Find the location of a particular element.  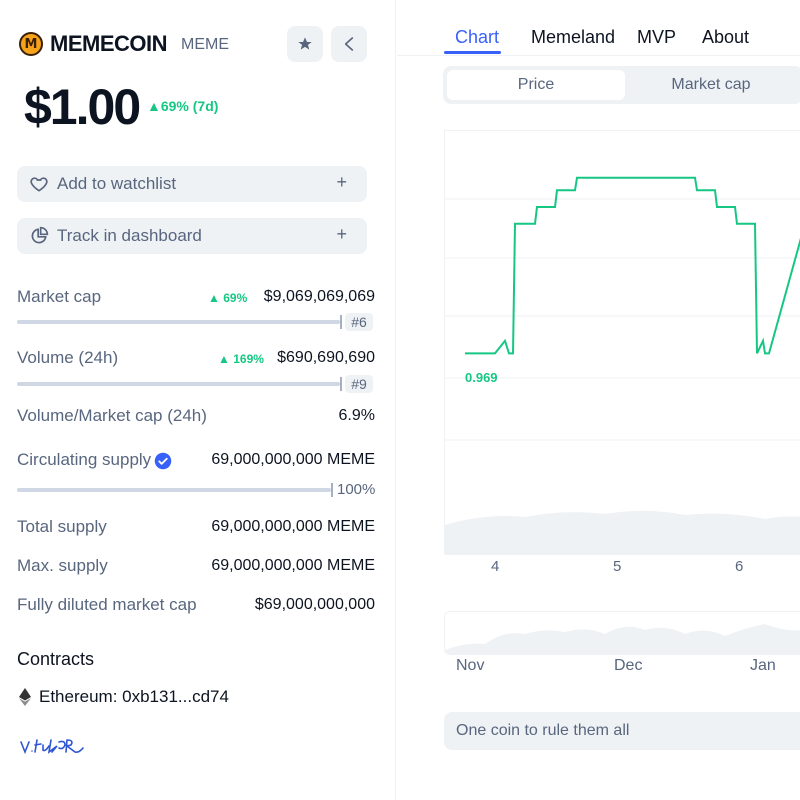

tab-chart: Chart is located at coordinates (477, 37).